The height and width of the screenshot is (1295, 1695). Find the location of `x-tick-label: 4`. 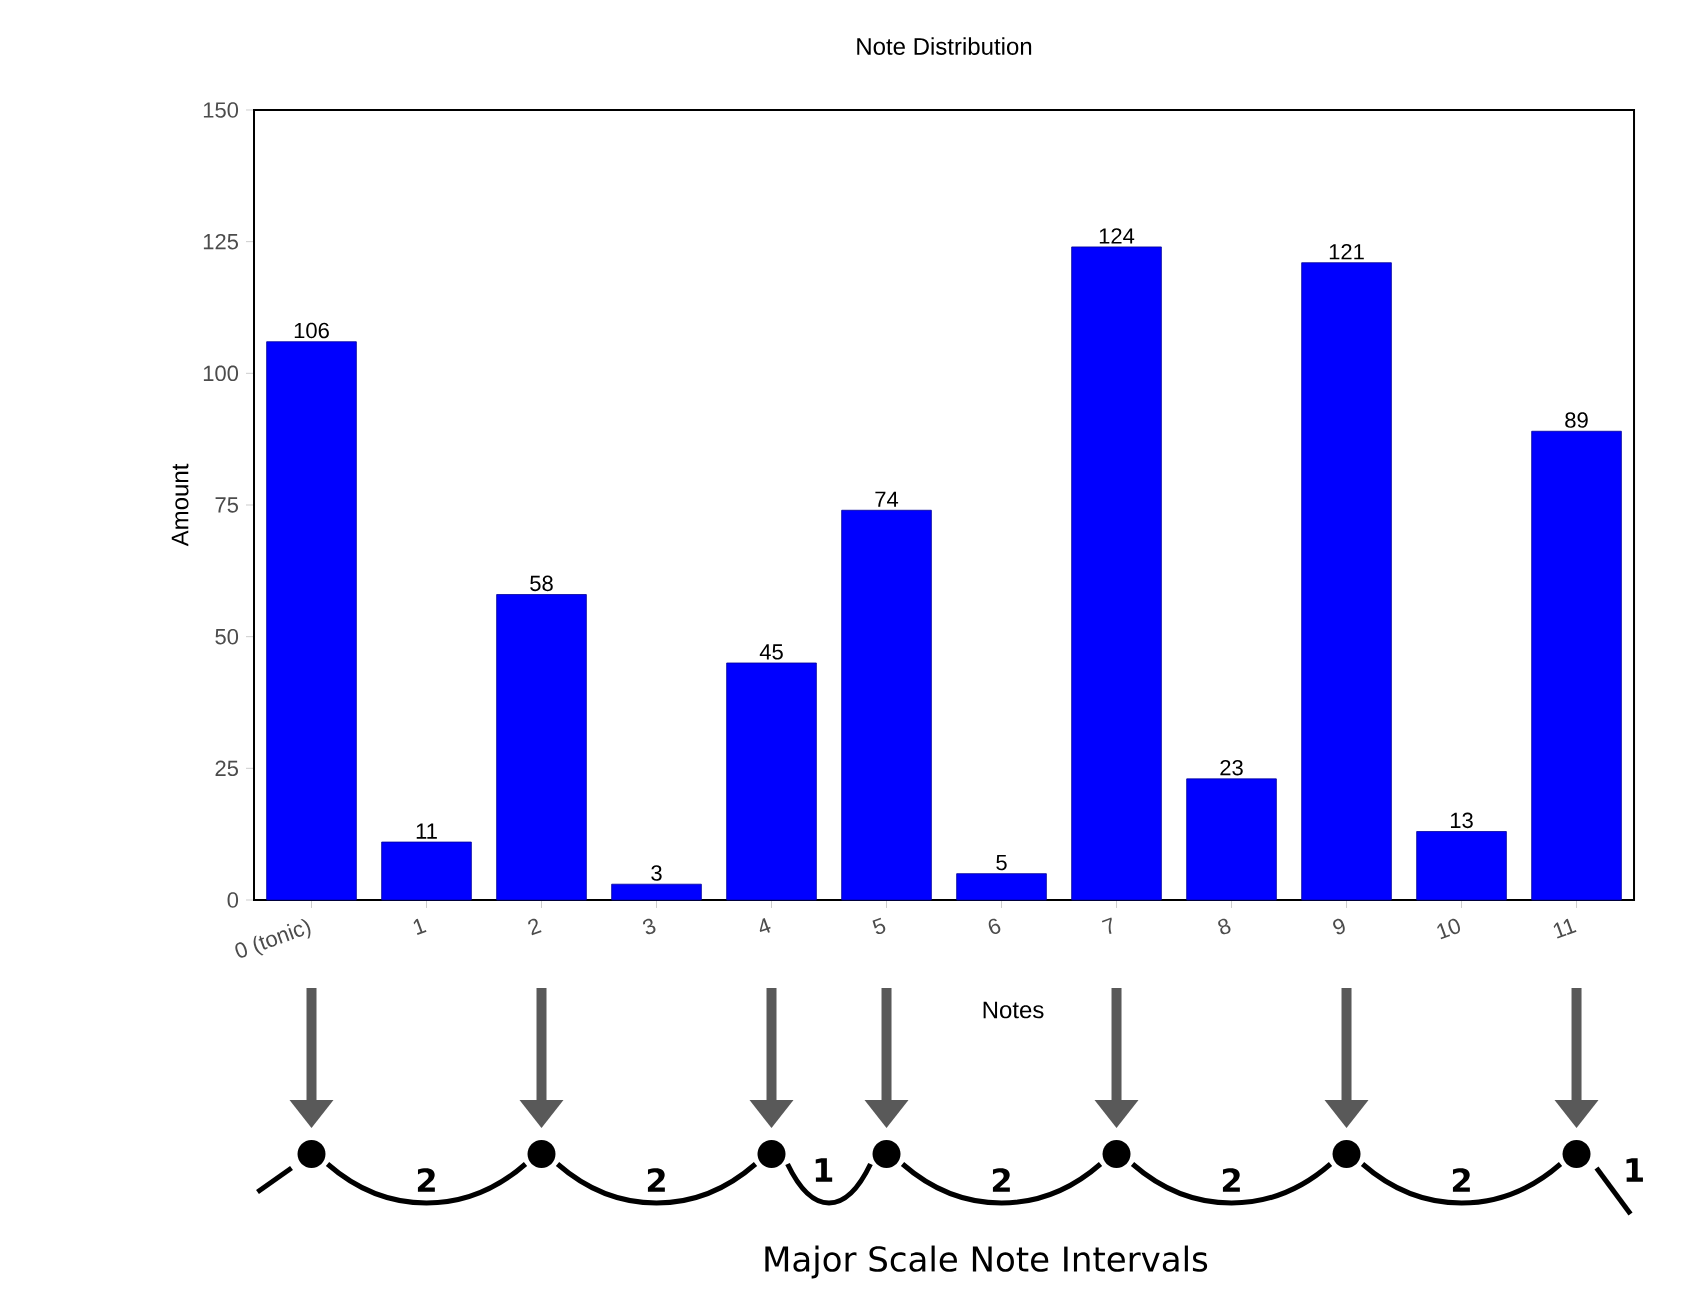

x-tick-label: 4 is located at coordinates (765, 925).